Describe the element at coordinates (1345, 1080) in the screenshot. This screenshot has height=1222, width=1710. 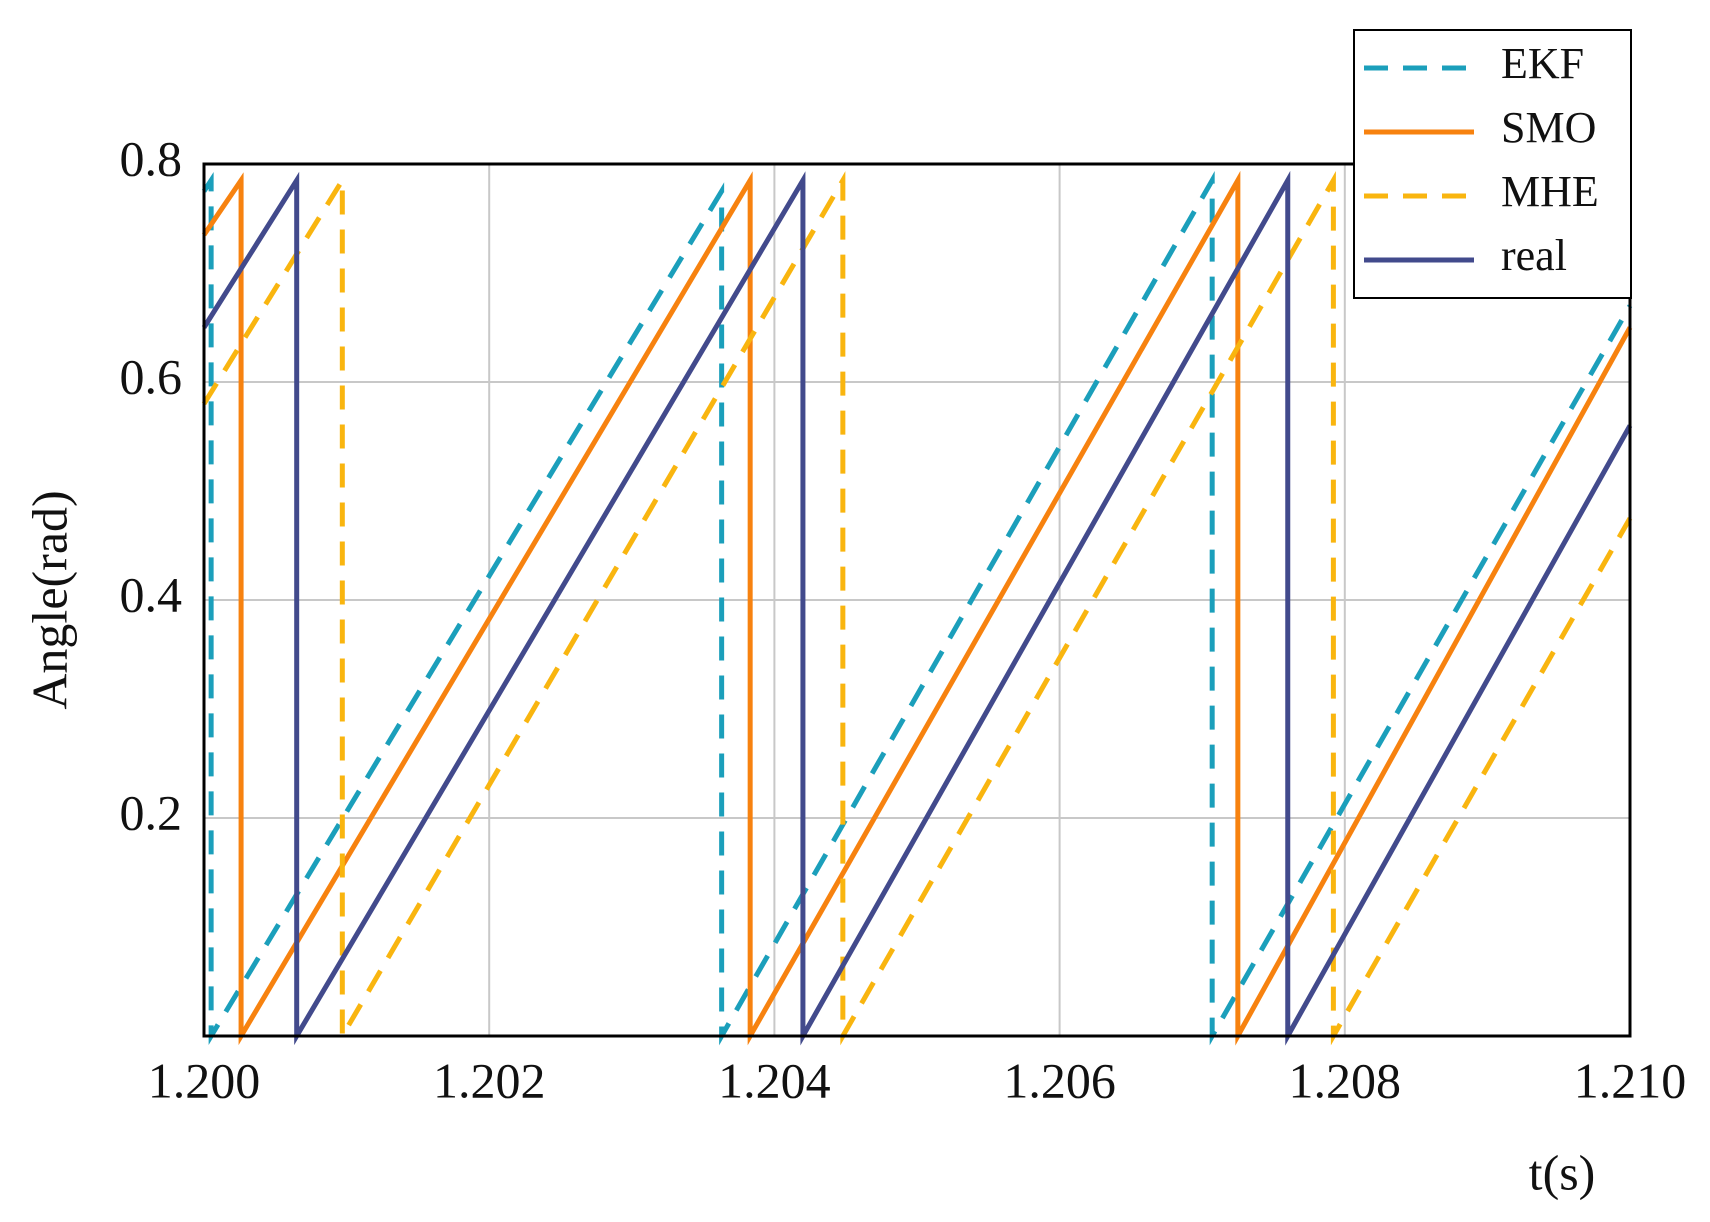
I see `x-tick-label: 1.208` at that location.